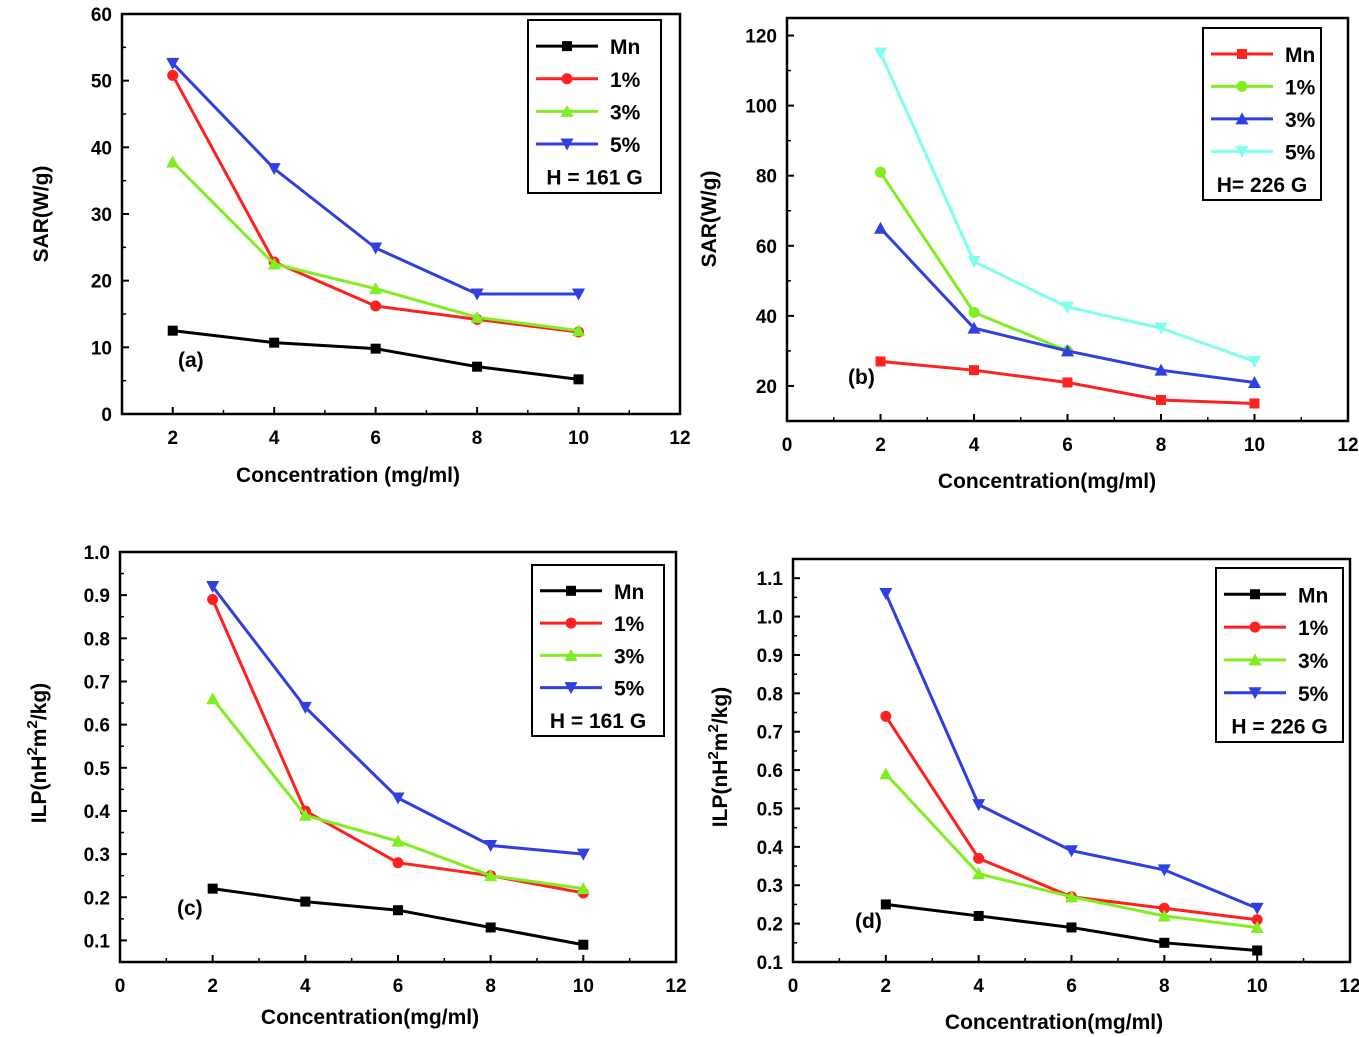  What do you see at coordinates (348, 475) in the screenshot?
I see `x-axis-label: Concentration (mg/ml)` at bounding box center [348, 475].